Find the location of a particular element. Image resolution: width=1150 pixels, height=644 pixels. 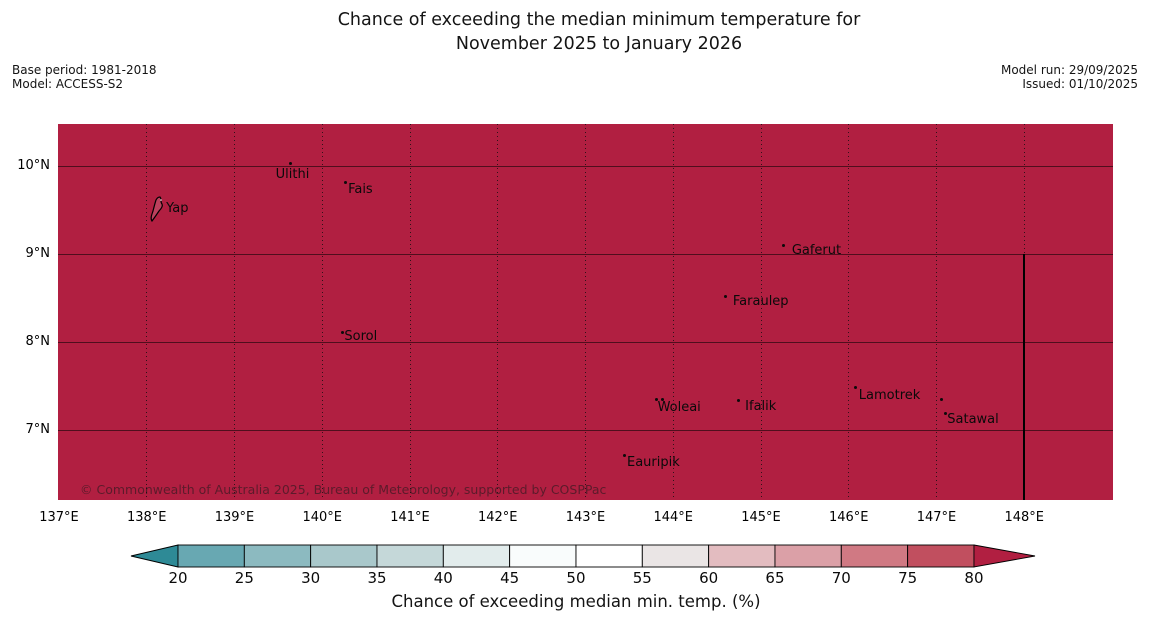

colorbar-tick-80: 80 is located at coordinates (974, 578).